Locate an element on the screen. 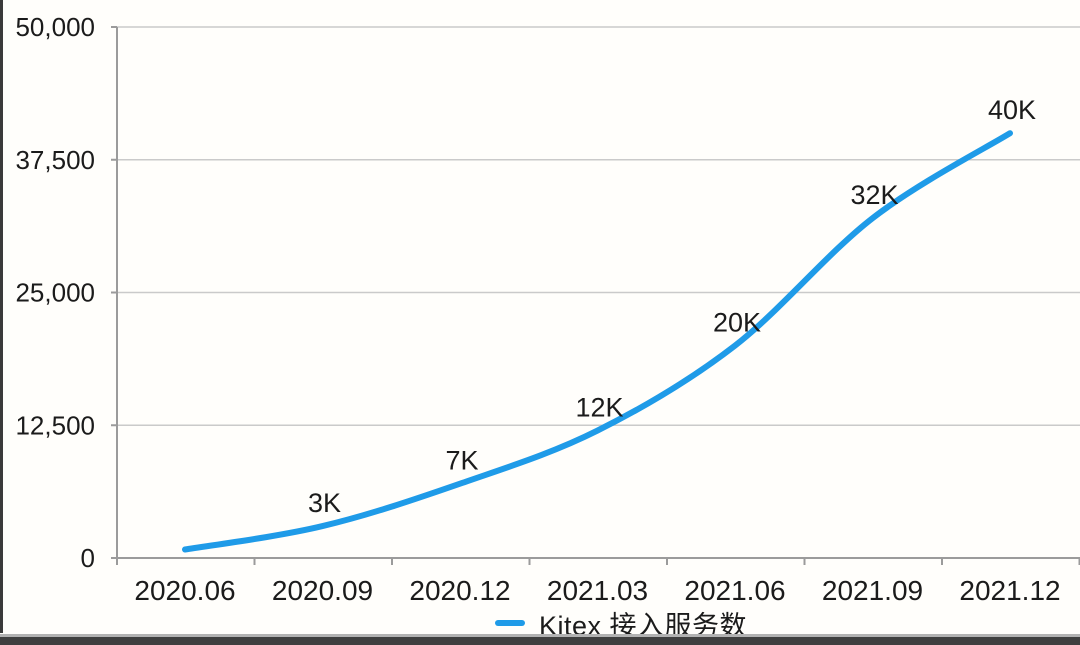  x-axis-label: 2021.06 is located at coordinates (734, 590).